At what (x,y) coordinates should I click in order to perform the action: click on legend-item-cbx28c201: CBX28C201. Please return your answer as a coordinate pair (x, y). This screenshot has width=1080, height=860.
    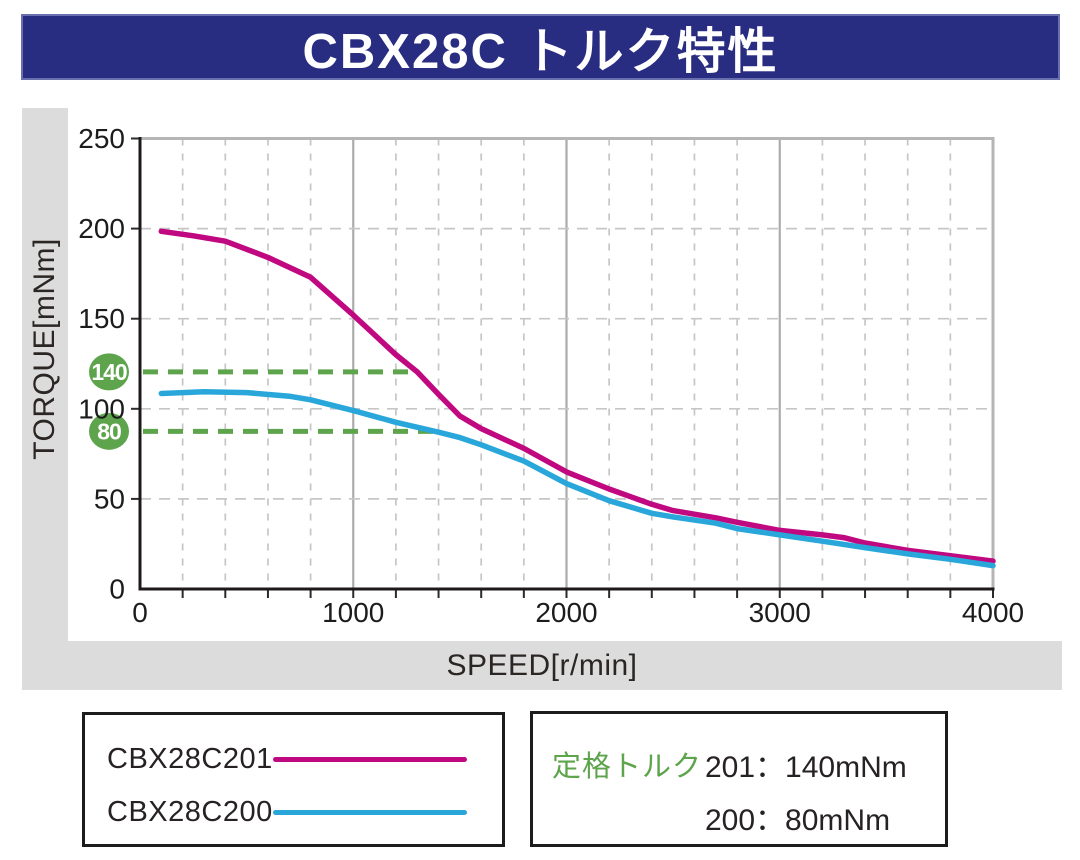
    Looking at the image, I should click on (287, 759).